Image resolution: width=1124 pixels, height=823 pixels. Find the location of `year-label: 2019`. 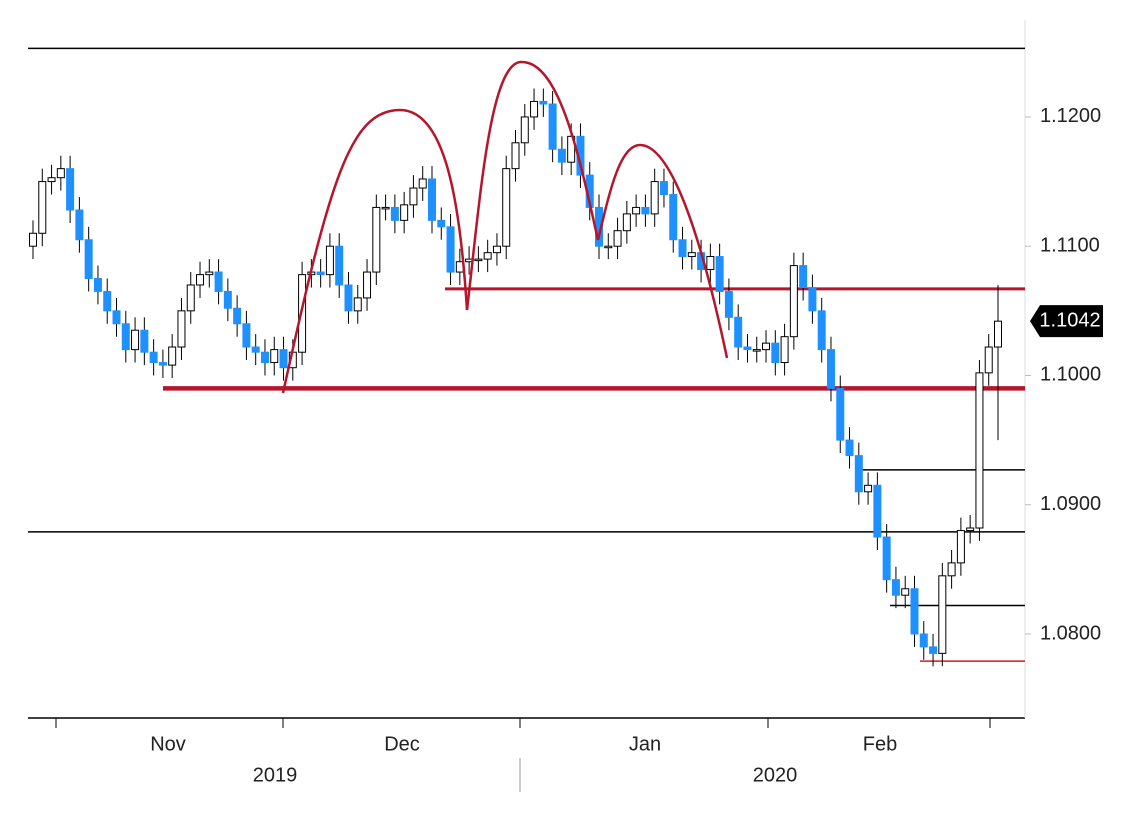

year-label: 2019 is located at coordinates (275, 775).